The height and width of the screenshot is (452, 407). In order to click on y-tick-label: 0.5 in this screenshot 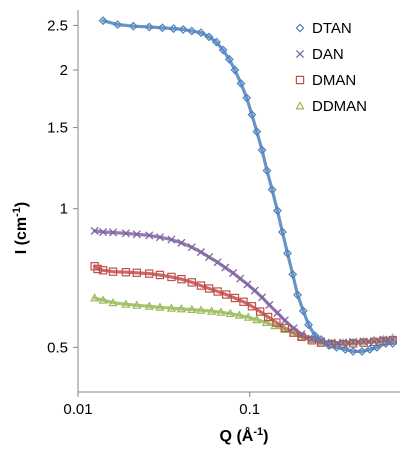, I will do `click(57, 347)`.